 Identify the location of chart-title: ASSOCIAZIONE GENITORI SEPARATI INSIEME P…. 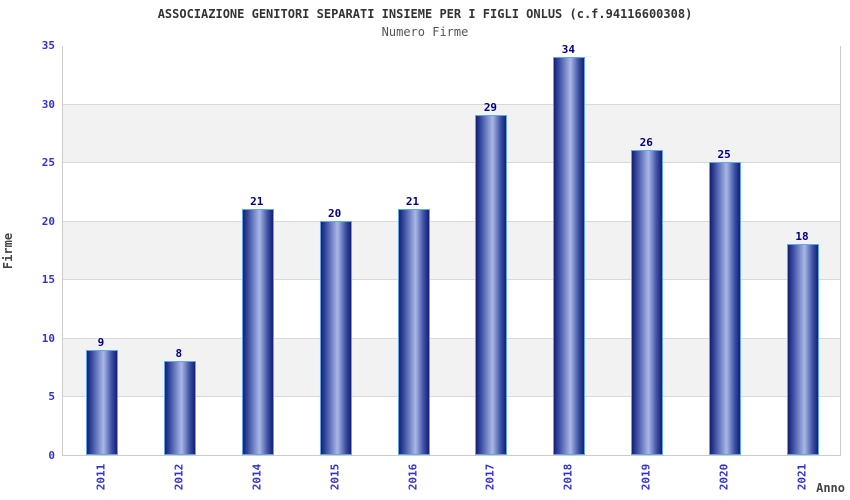
(425, 14).